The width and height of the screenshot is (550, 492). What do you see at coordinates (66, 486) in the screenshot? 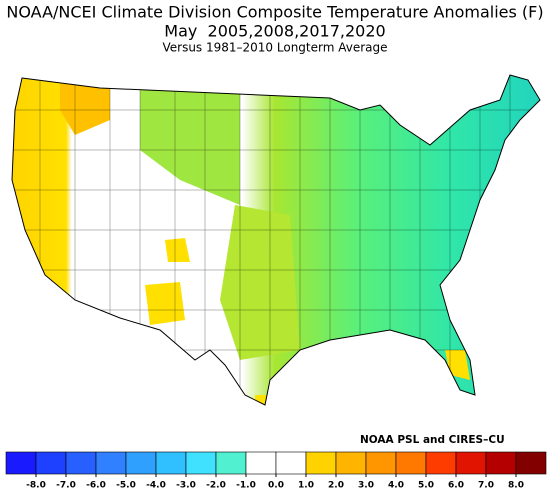
I see `colorbar-tick-label: -7.0` at bounding box center [66, 486].